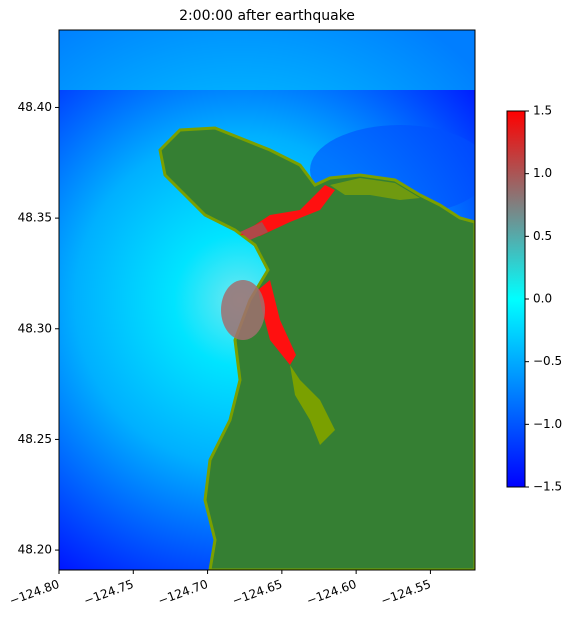 The image size is (578, 626). What do you see at coordinates (183, 592) in the screenshot?
I see `x-tick-label: −124.70` at bounding box center [183, 592].